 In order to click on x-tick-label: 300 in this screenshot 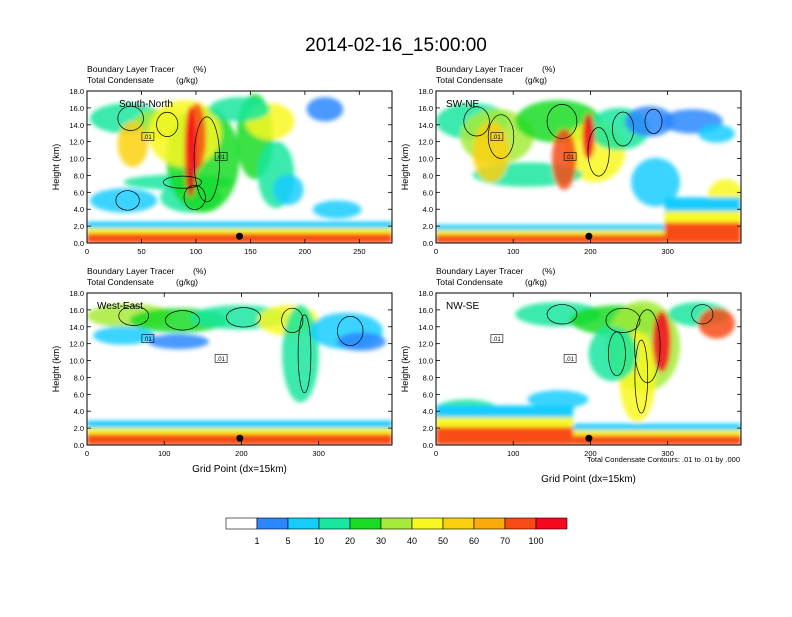, I will do `click(667, 453)`.